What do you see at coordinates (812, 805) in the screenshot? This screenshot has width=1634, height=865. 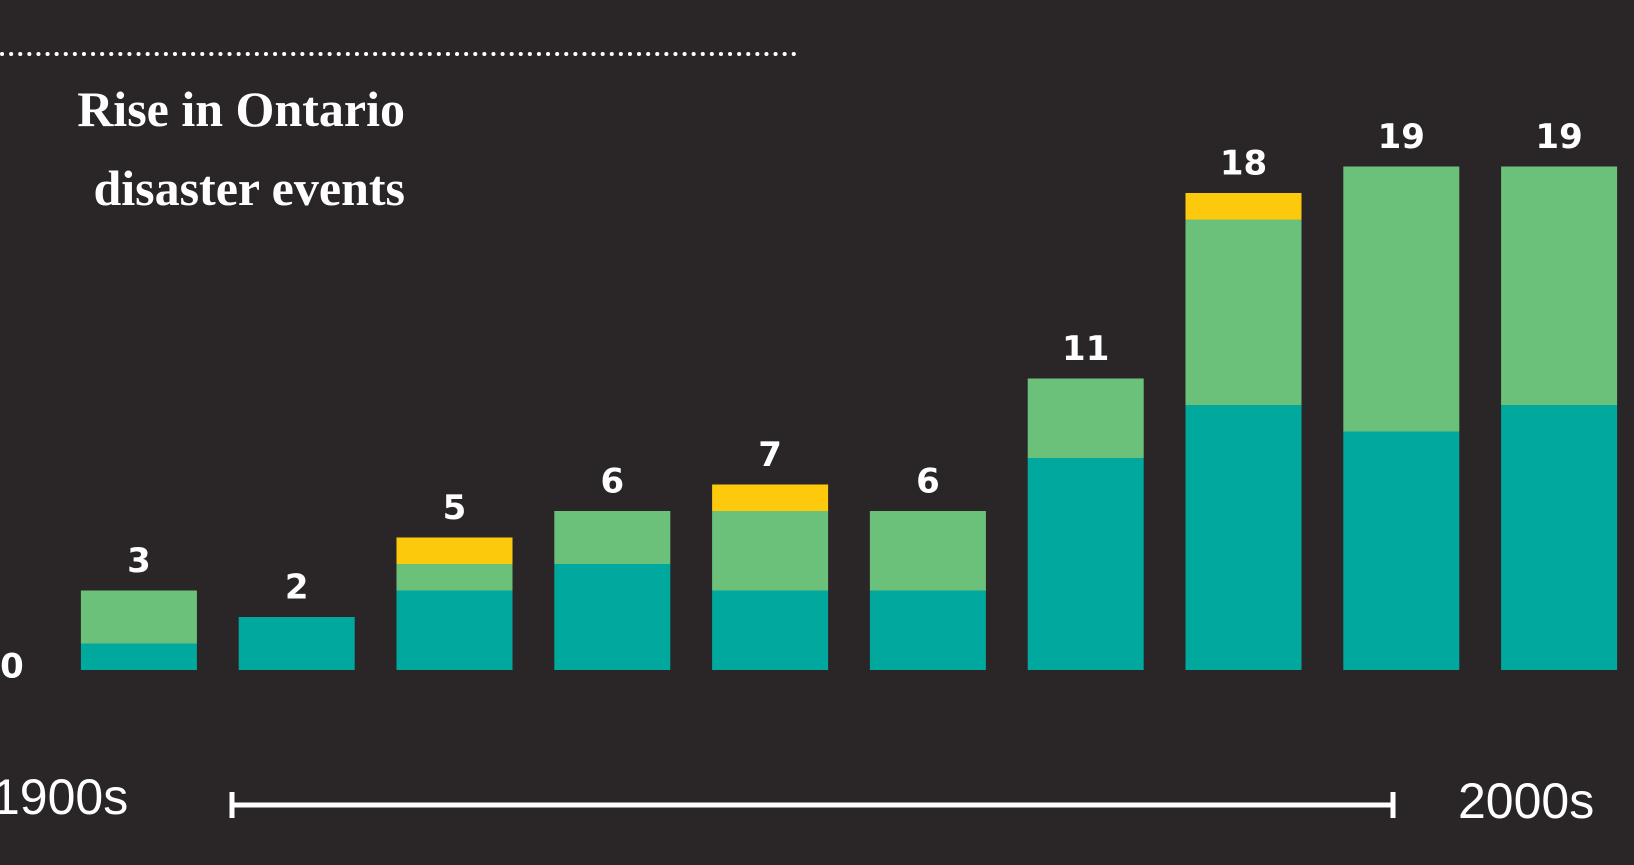 I see `timeline` at bounding box center [812, 805].